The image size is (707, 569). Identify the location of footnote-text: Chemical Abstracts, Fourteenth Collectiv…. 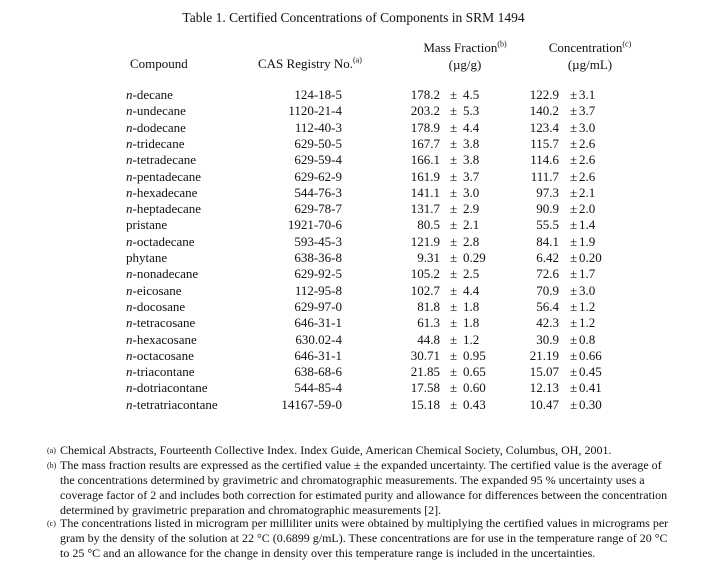
(336, 450).